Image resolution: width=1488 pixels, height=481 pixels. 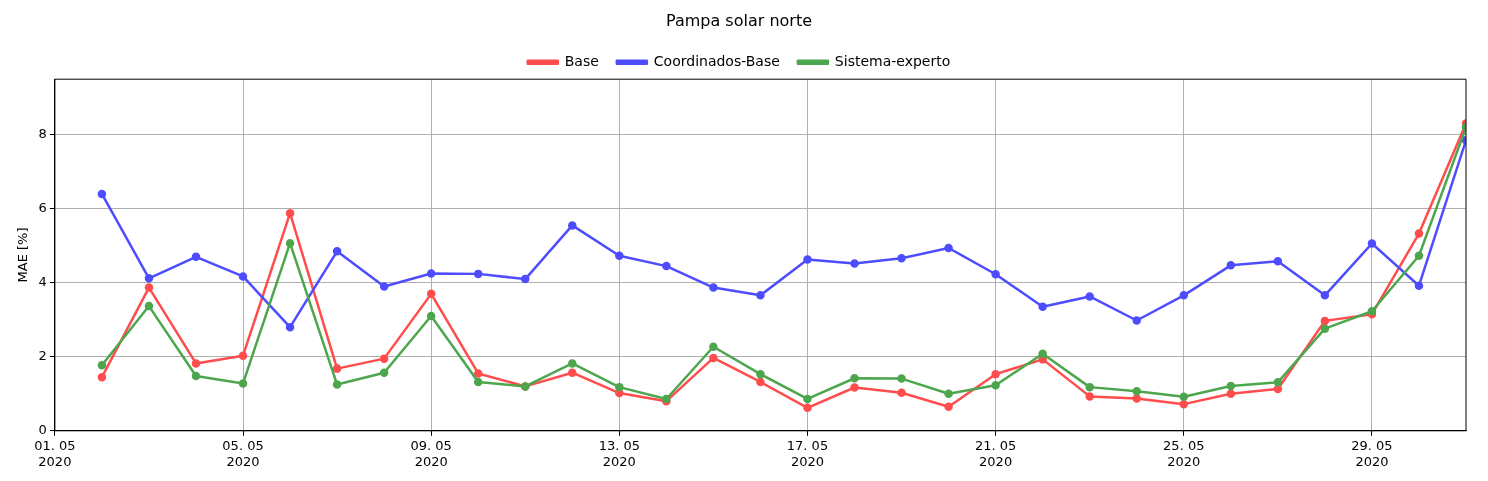 What do you see at coordinates (807, 453) in the screenshot?
I see `x-tick-label: 17. 05 2020` at bounding box center [807, 453].